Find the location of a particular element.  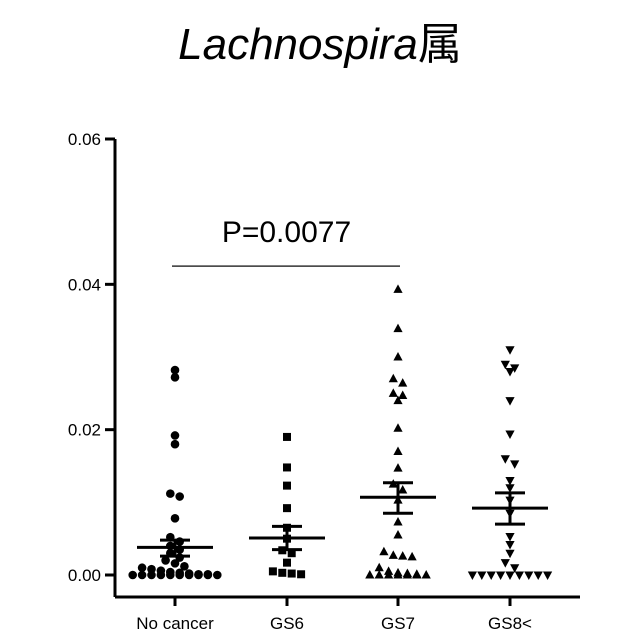

mean-sem-bars is located at coordinates (342, 519).